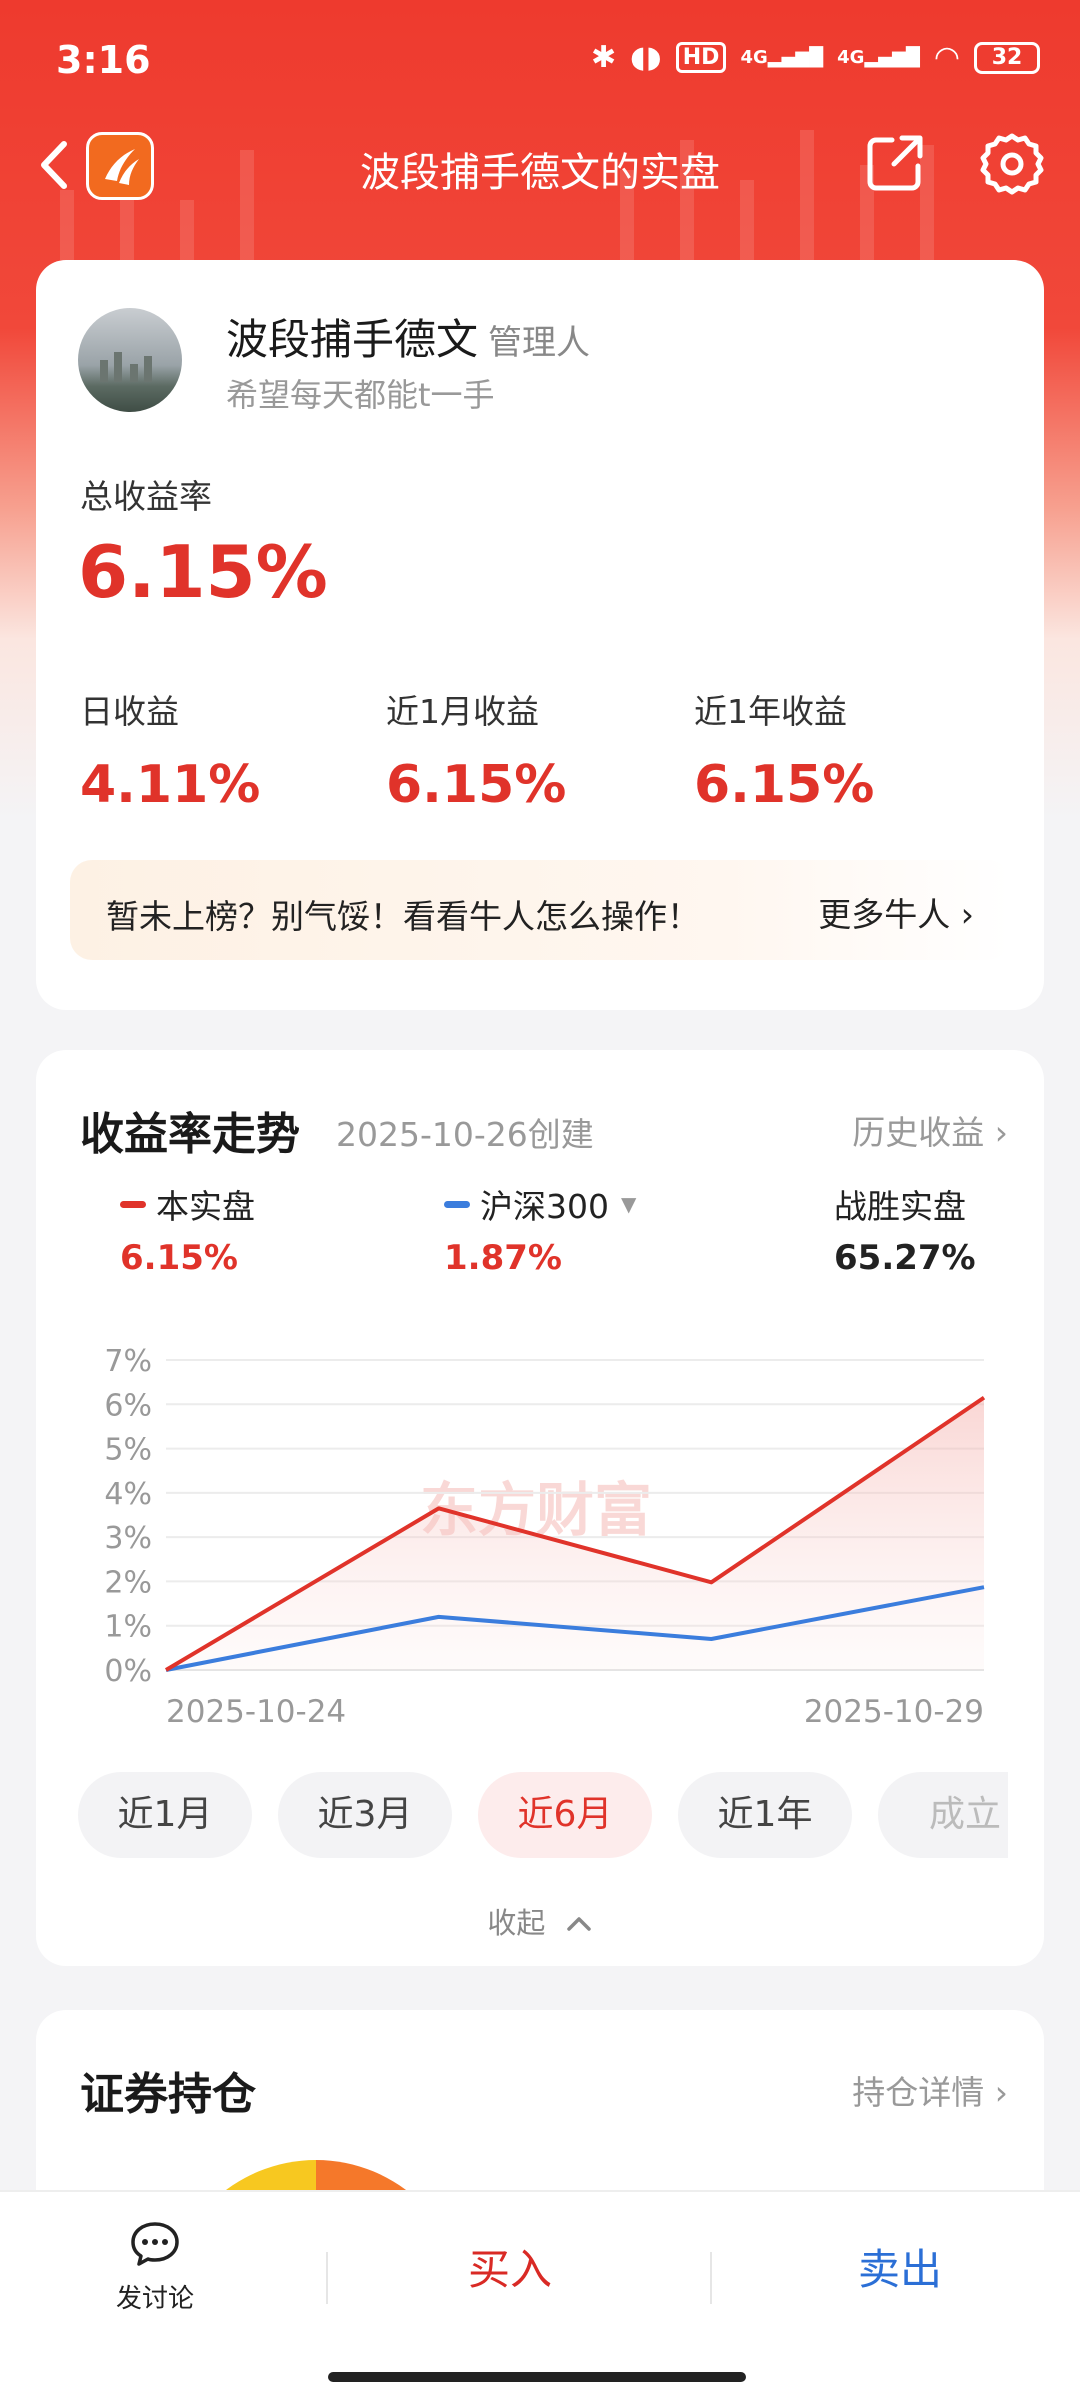 The height and width of the screenshot is (2400, 1080). Describe the element at coordinates (878, 57) in the screenshot. I see `signal-icon-2: 4G▂▄▆█` at that location.